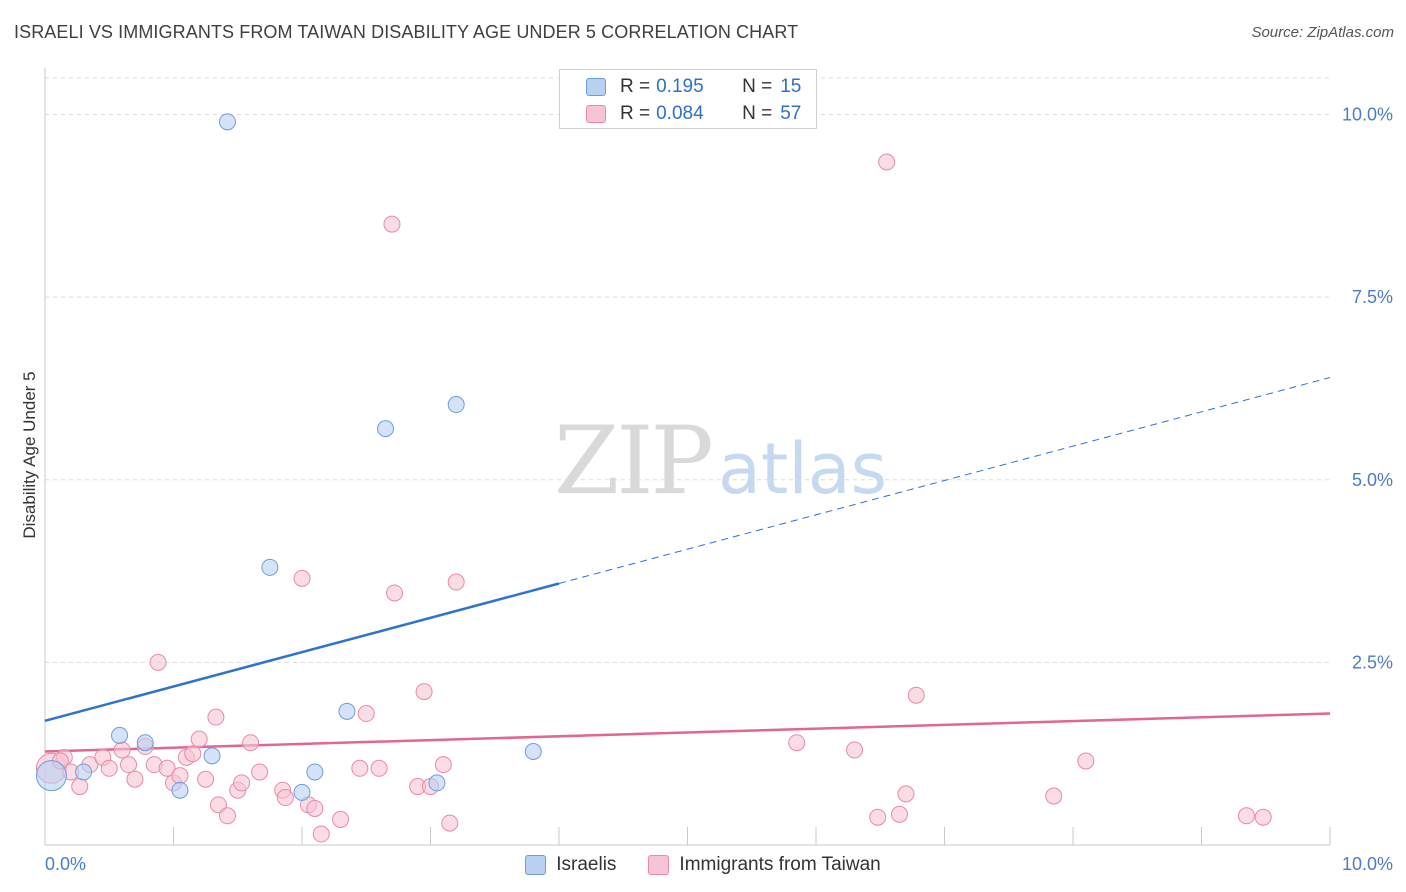 This screenshot has width=1406, height=892. I want to click on legend-row-israelis: R = 0.195 N = 15, so click(693, 87).